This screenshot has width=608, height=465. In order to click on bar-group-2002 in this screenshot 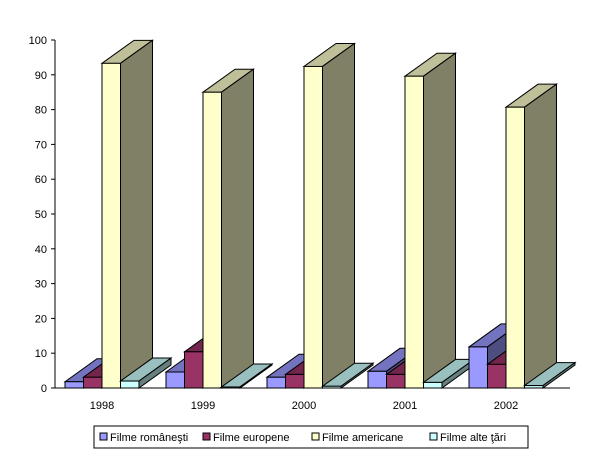, I will do `click(522, 236)`.